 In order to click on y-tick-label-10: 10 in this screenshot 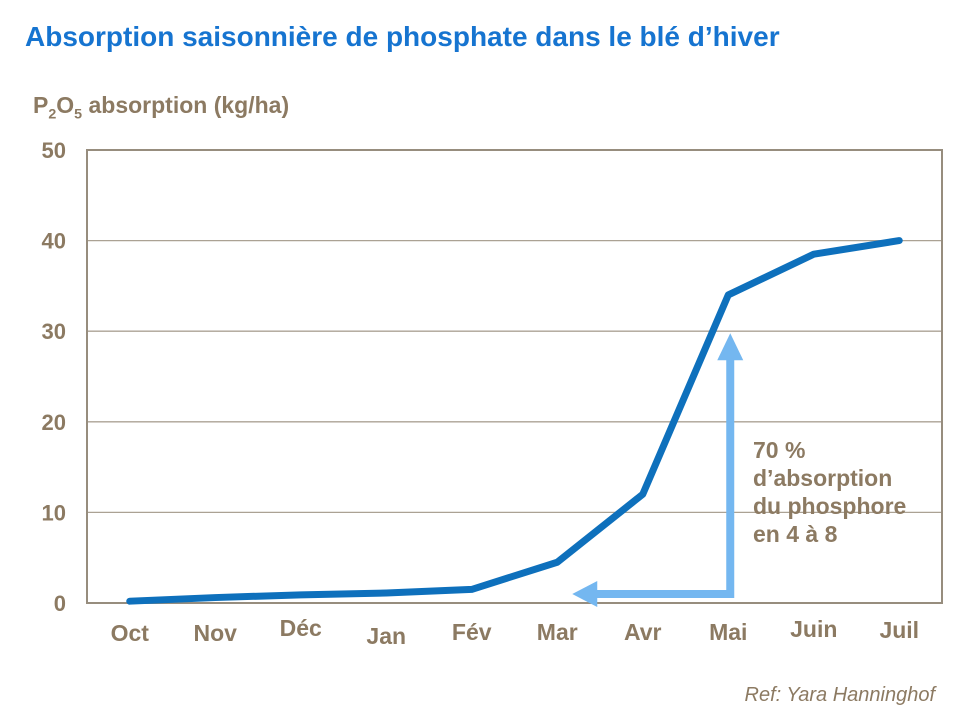, I will do `click(54, 512)`.